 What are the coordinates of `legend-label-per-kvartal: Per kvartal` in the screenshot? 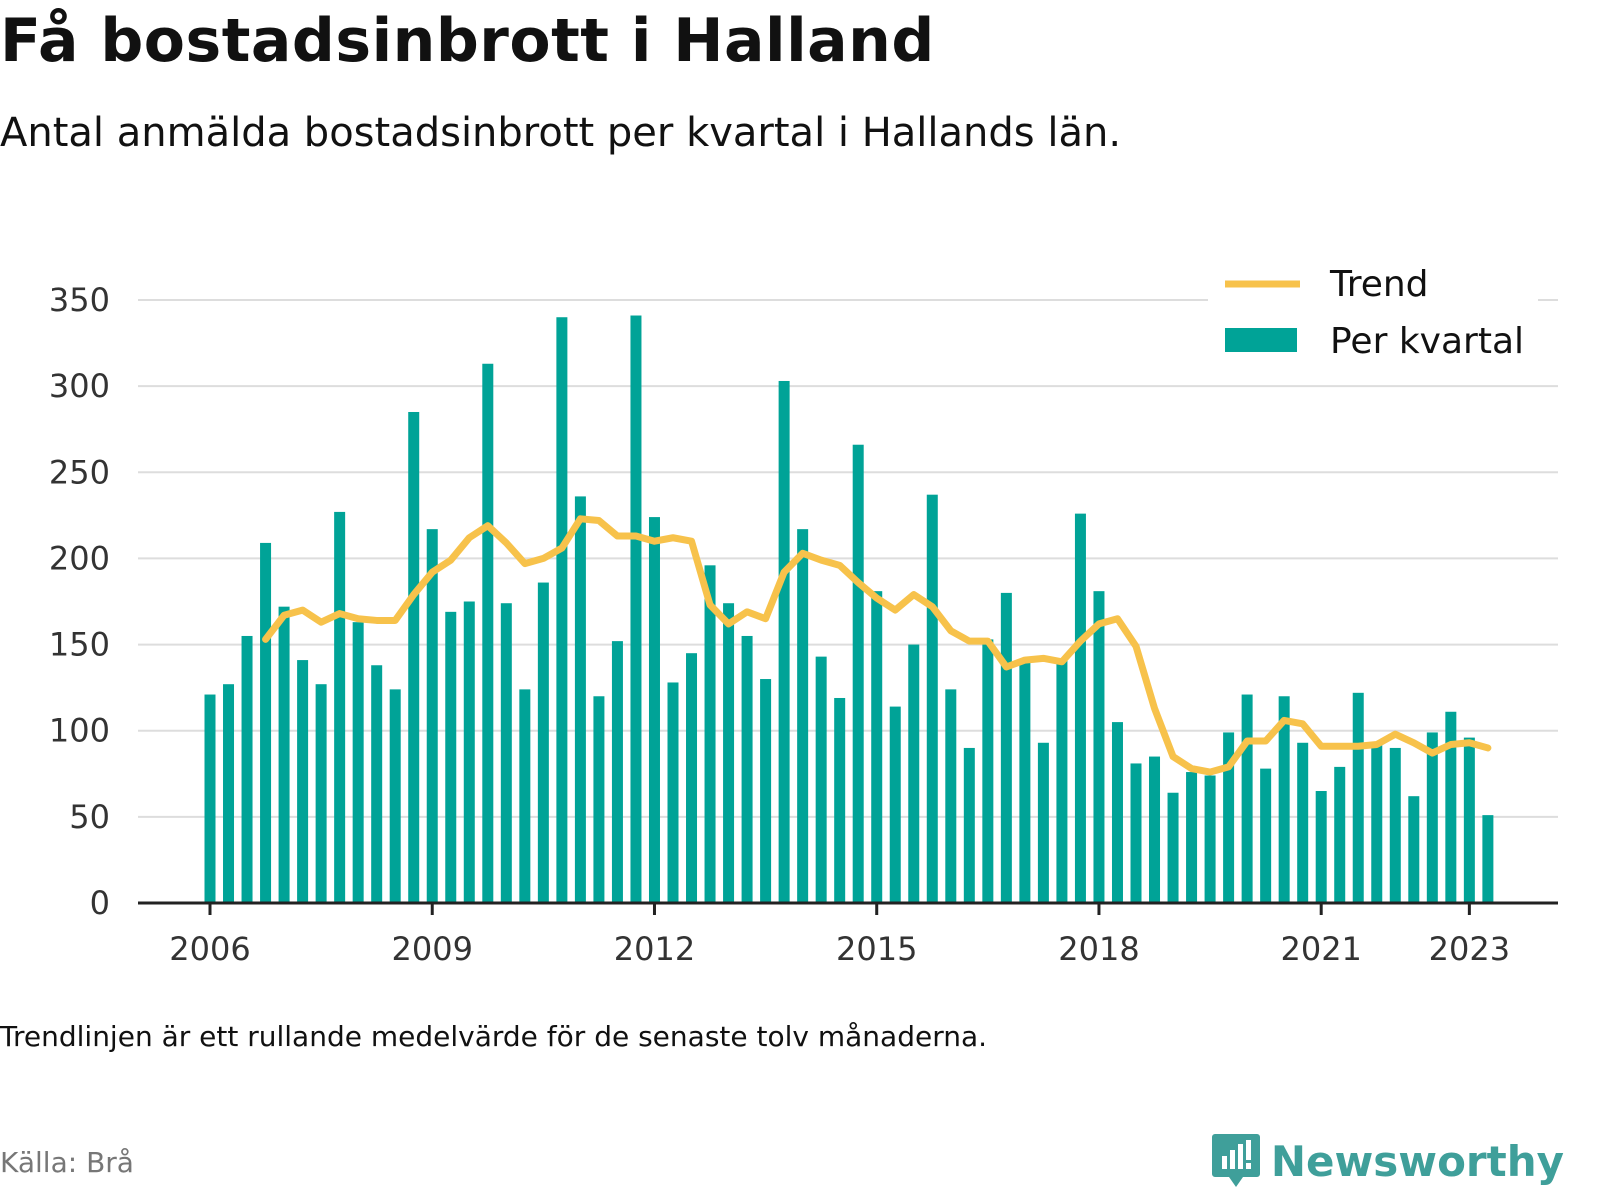 It's located at (1427, 341).